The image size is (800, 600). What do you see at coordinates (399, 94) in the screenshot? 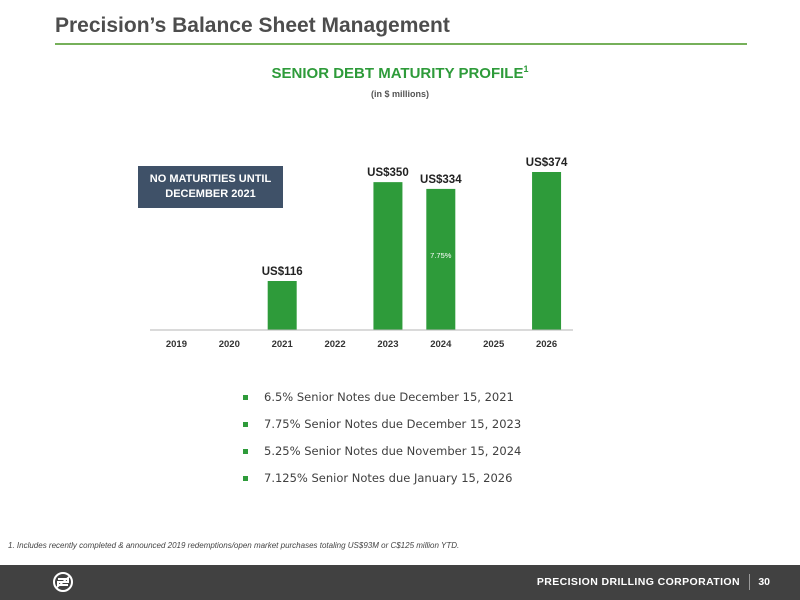
I see `chart-subtitle: (in $ millions)` at bounding box center [399, 94].